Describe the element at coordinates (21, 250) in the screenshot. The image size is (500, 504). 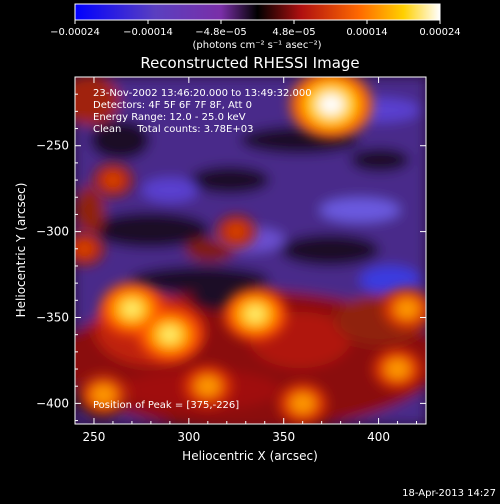
I see `y-axis-label: Heliocentric Y (arcsec)` at that location.